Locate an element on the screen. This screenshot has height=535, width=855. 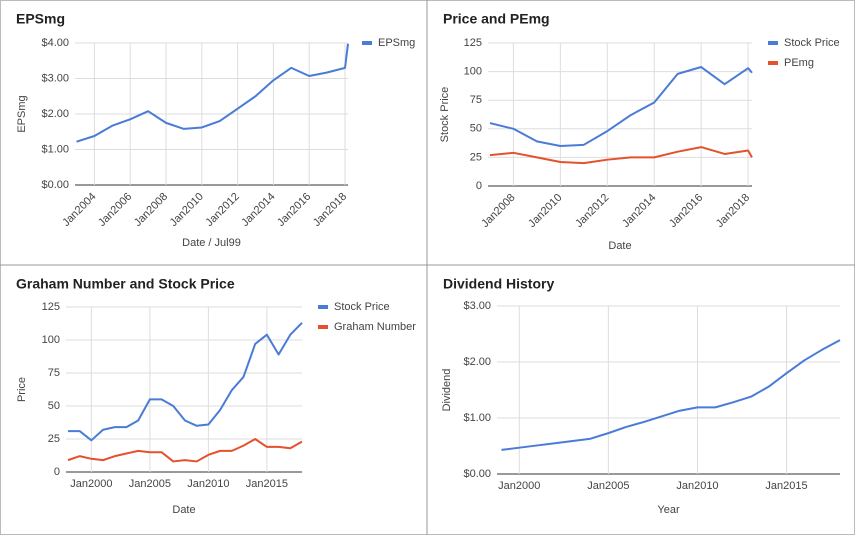
chart-title: EPSmg is located at coordinates (40, 19).